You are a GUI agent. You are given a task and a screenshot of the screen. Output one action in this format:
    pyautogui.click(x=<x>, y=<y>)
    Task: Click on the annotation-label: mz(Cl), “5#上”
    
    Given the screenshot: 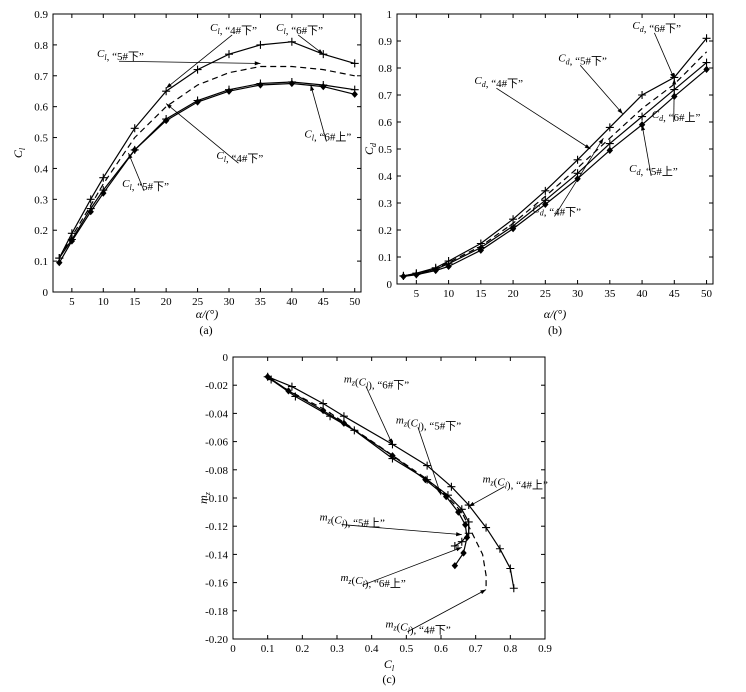 What is the action you would take?
    pyautogui.click(x=352, y=521)
    